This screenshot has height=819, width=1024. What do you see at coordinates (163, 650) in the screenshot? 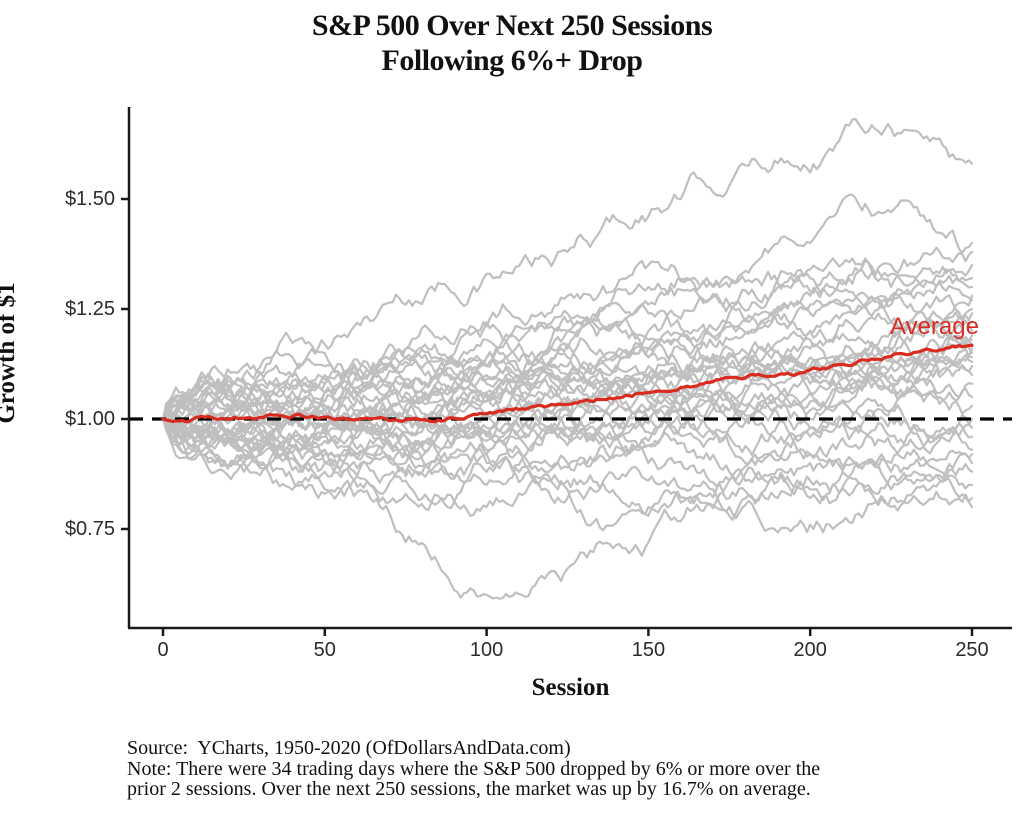
I see `x-tick-label: 0` at bounding box center [163, 650].